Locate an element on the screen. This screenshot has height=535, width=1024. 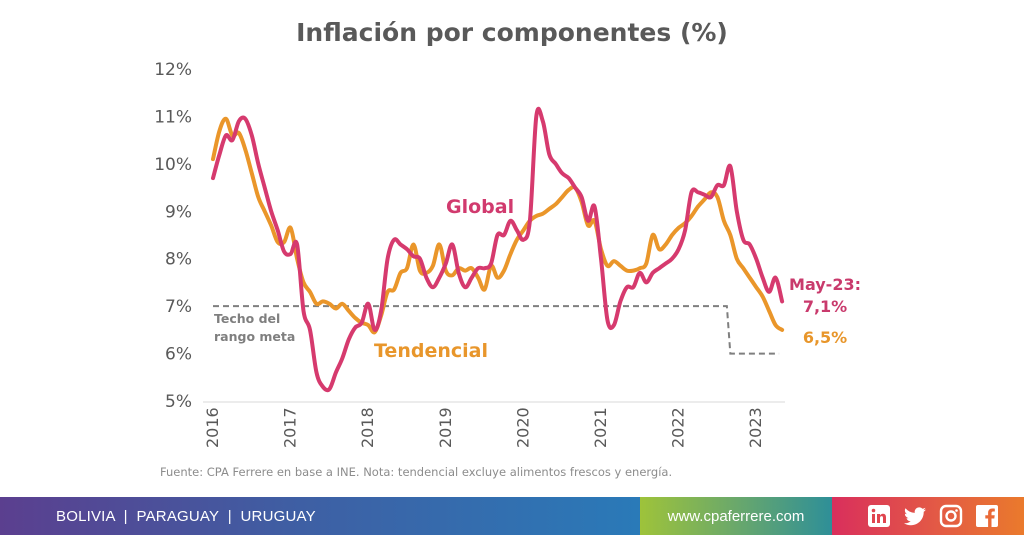
target-ceiling-line is located at coordinates (496, 330).